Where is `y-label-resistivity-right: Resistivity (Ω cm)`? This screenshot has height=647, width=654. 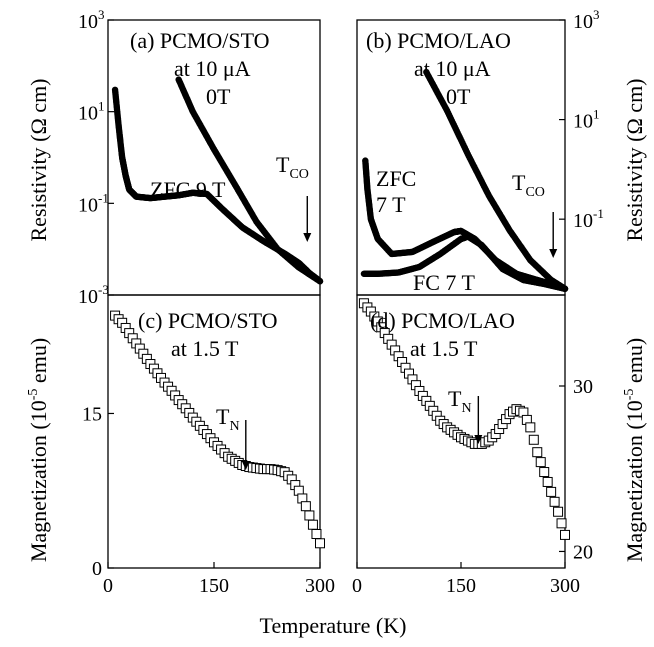
y-label-resistivity-right: Resistivity (Ω cm) is located at coordinates (634, 159).